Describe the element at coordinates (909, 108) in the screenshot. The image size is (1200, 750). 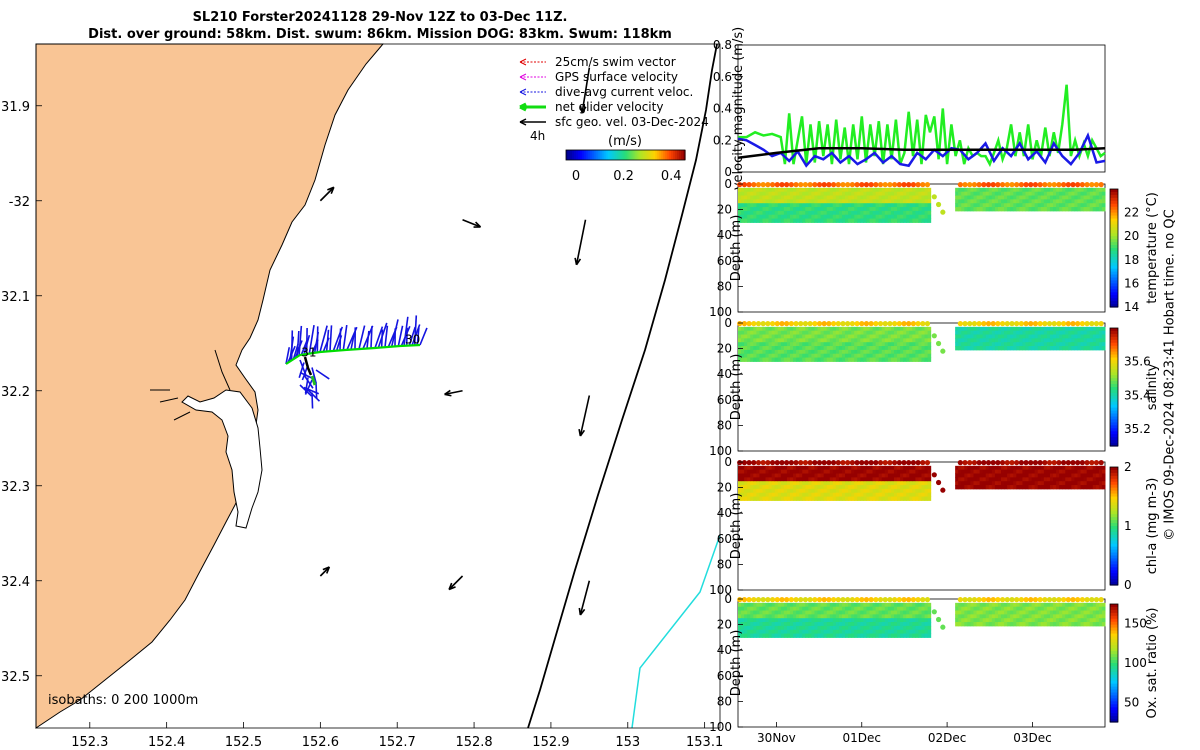
I see `velocity-panel: 00.20.40.60.8 velocity magnitude (m/s)` at that location.